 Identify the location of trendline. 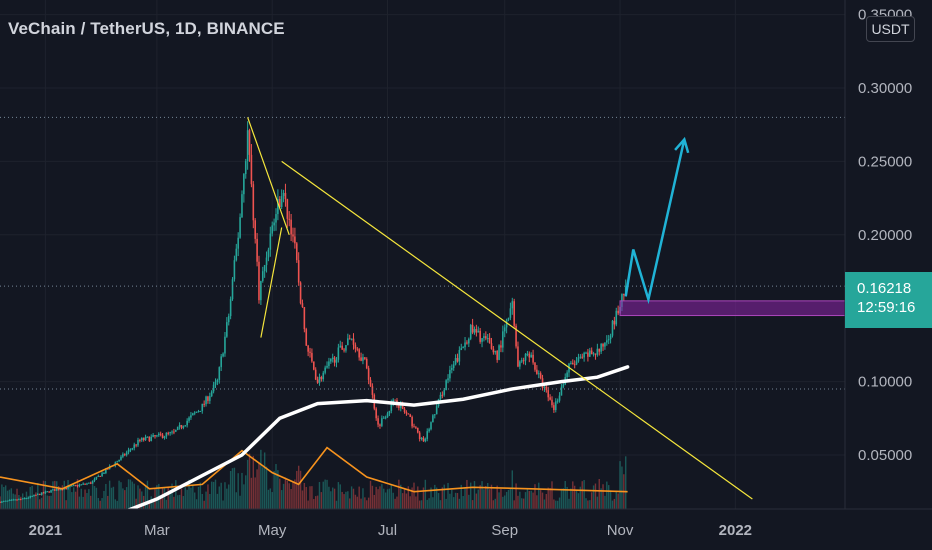
(271, 282).